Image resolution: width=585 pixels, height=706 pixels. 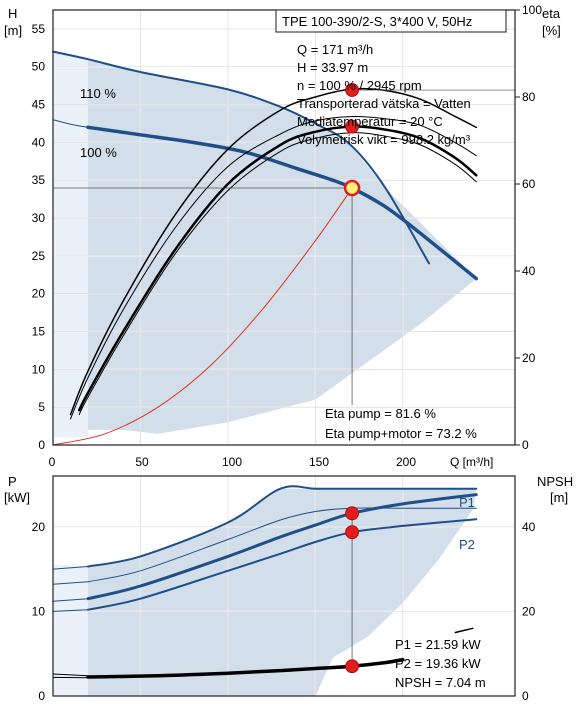 What do you see at coordinates (551, 30) in the screenshot?
I see `upper-ylabel-right-2: [%]` at bounding box center [551, 30].